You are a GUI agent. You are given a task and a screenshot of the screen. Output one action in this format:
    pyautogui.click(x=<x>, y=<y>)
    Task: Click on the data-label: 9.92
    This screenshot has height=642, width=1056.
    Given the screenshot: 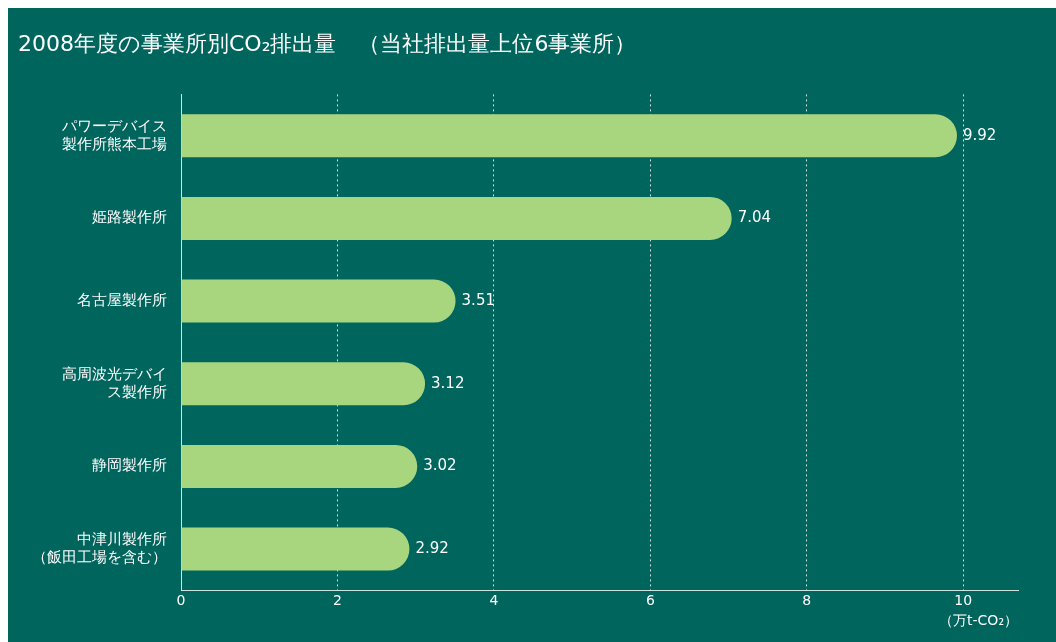 What is the action you would take?
    pyautogui.click(x=979, y=134)
    